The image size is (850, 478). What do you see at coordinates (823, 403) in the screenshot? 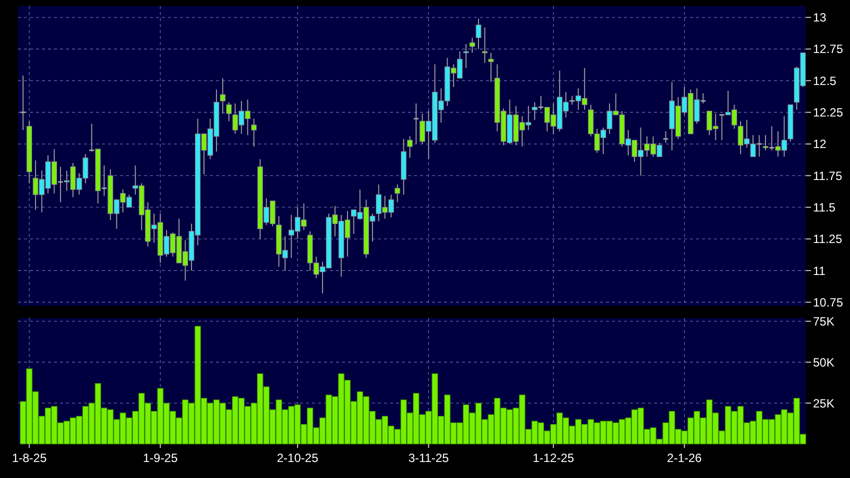
I see `y-tick-label: 25K` at bounding box center [823, 403].